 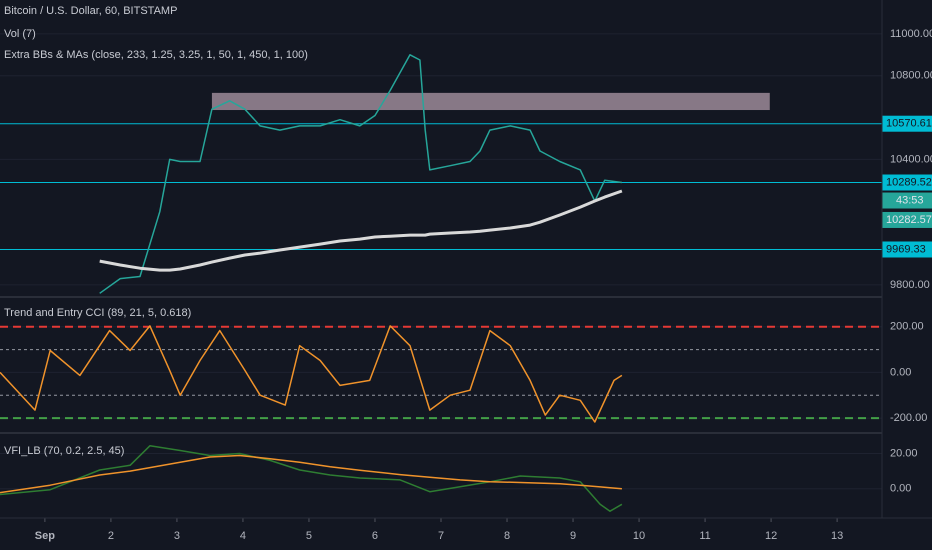 What do you see at coordinates (771, 536) in the screenshot?
I see `x-tick-label: 12` at bounding box center [771, 536].